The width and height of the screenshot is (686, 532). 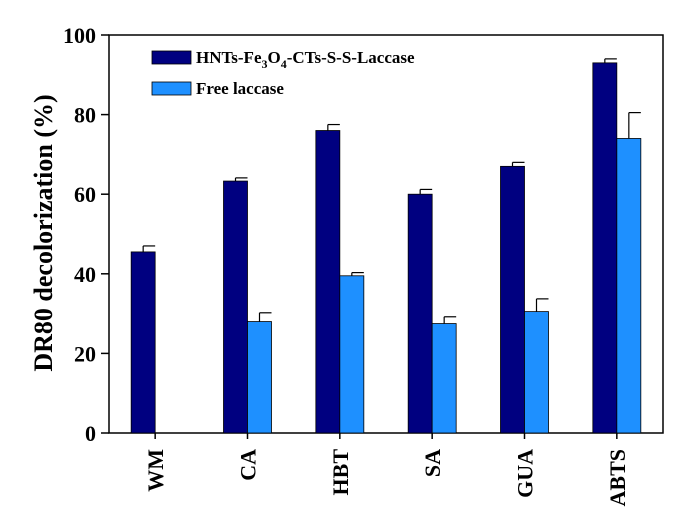 What do you see at coordinates (85, 353) in the screenshot?
I see `y-tick-label: 20` at bounding box center [85, 353].